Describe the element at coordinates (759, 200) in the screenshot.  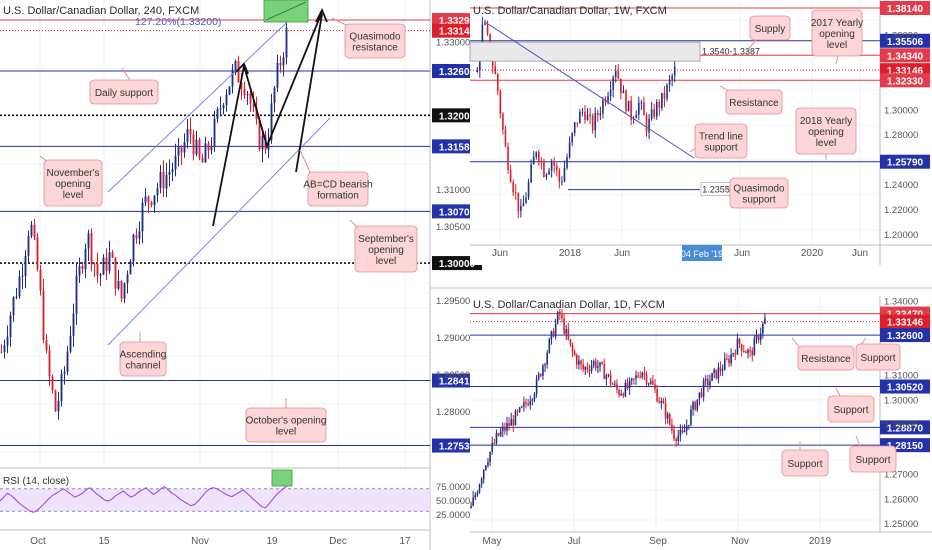
I see `weekly-note-text: support` at that location.